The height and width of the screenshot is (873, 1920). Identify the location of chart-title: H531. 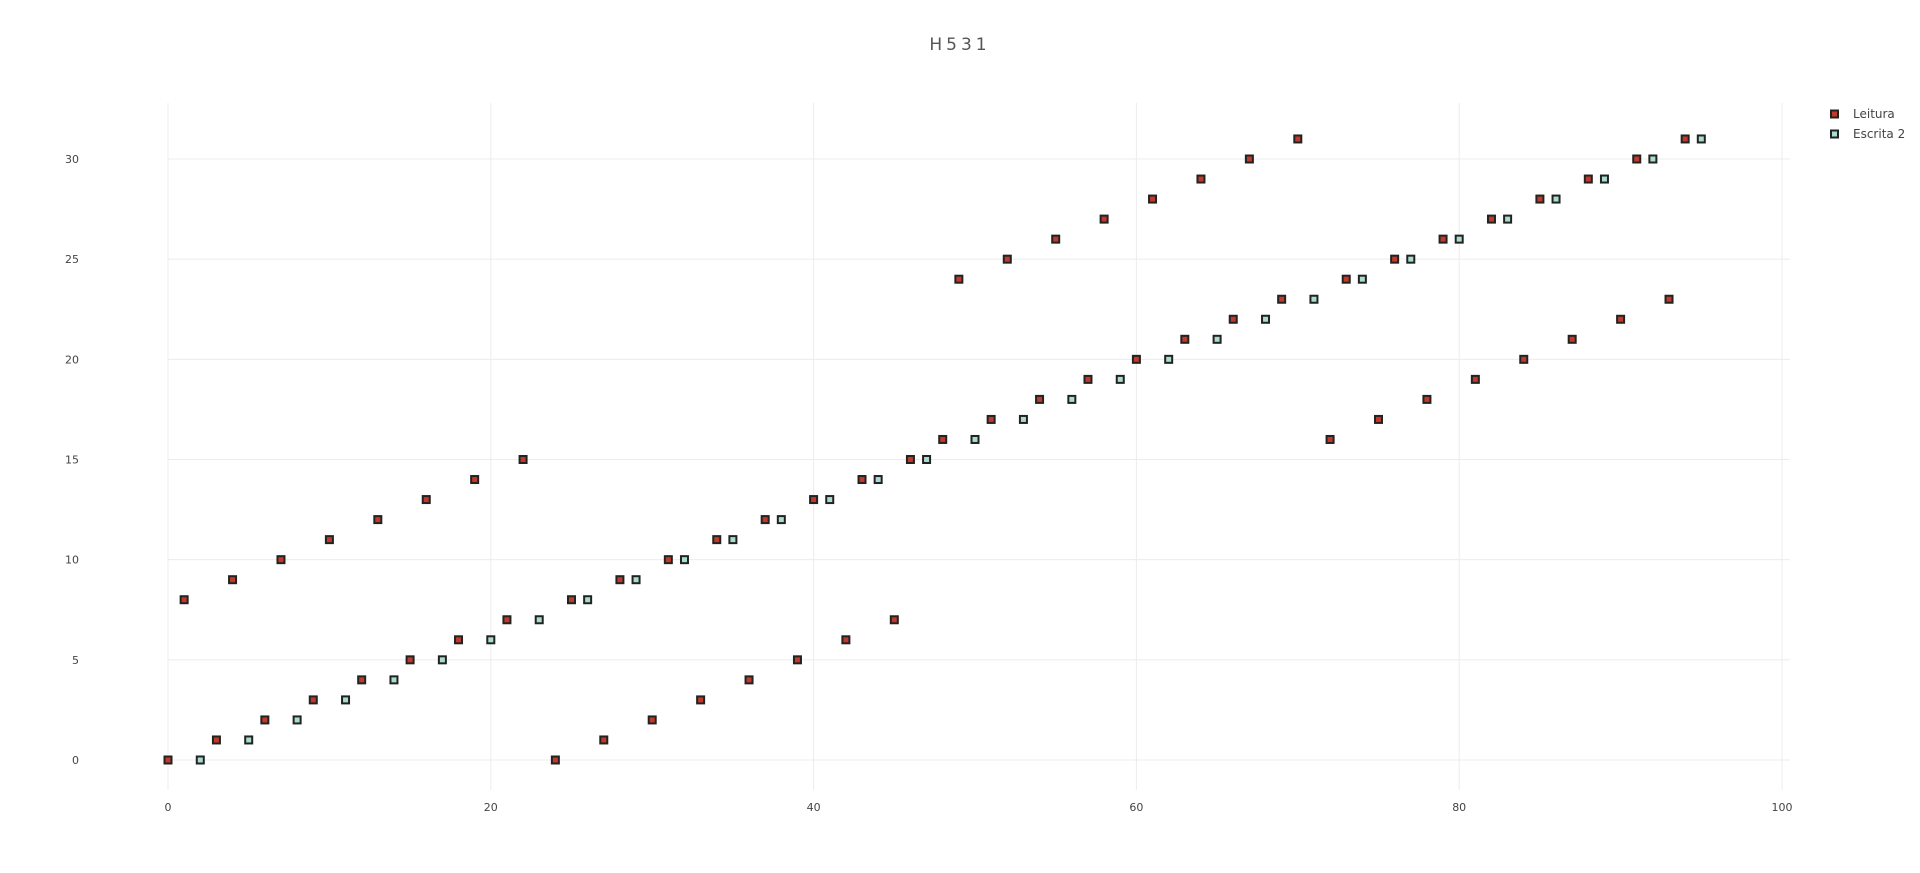
(959, 45).